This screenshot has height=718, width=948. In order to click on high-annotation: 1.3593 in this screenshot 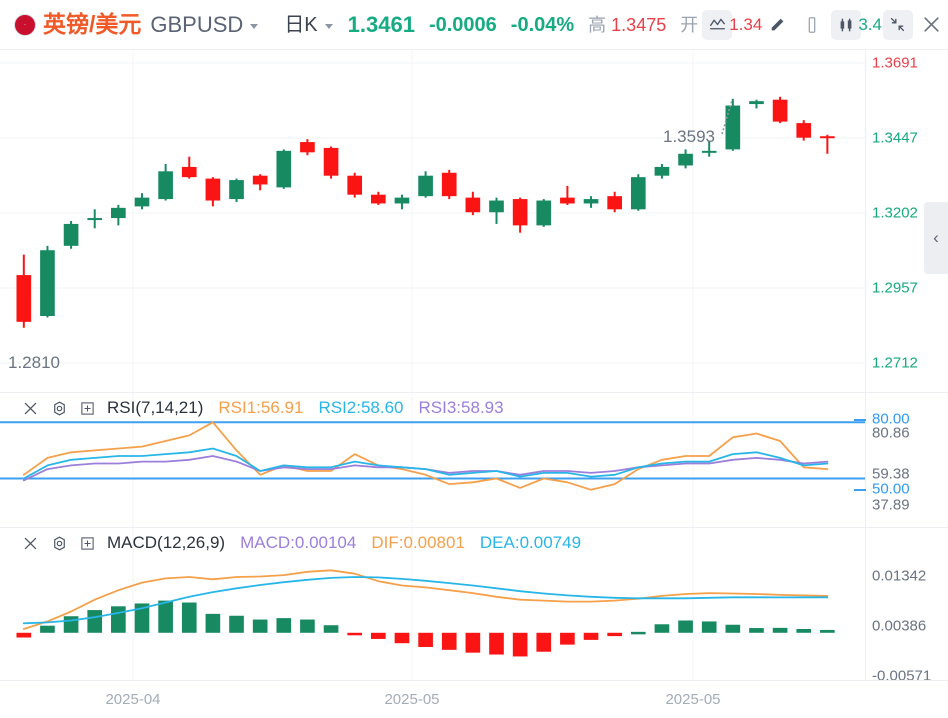, I will do `click(689, 136)`.